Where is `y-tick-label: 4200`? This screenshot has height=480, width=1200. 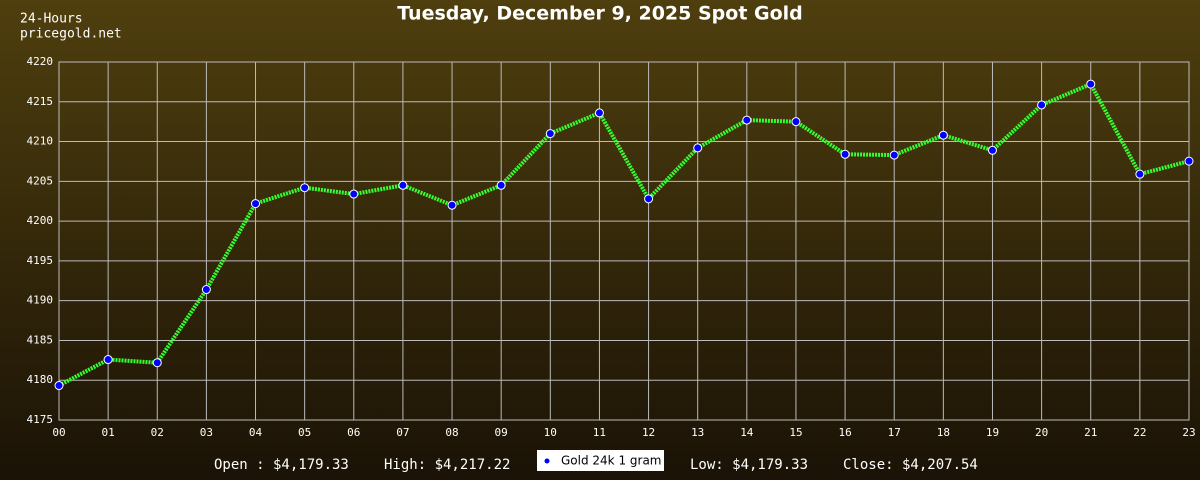 y-tick-label: 4200 is located at coordinates (40, 220).